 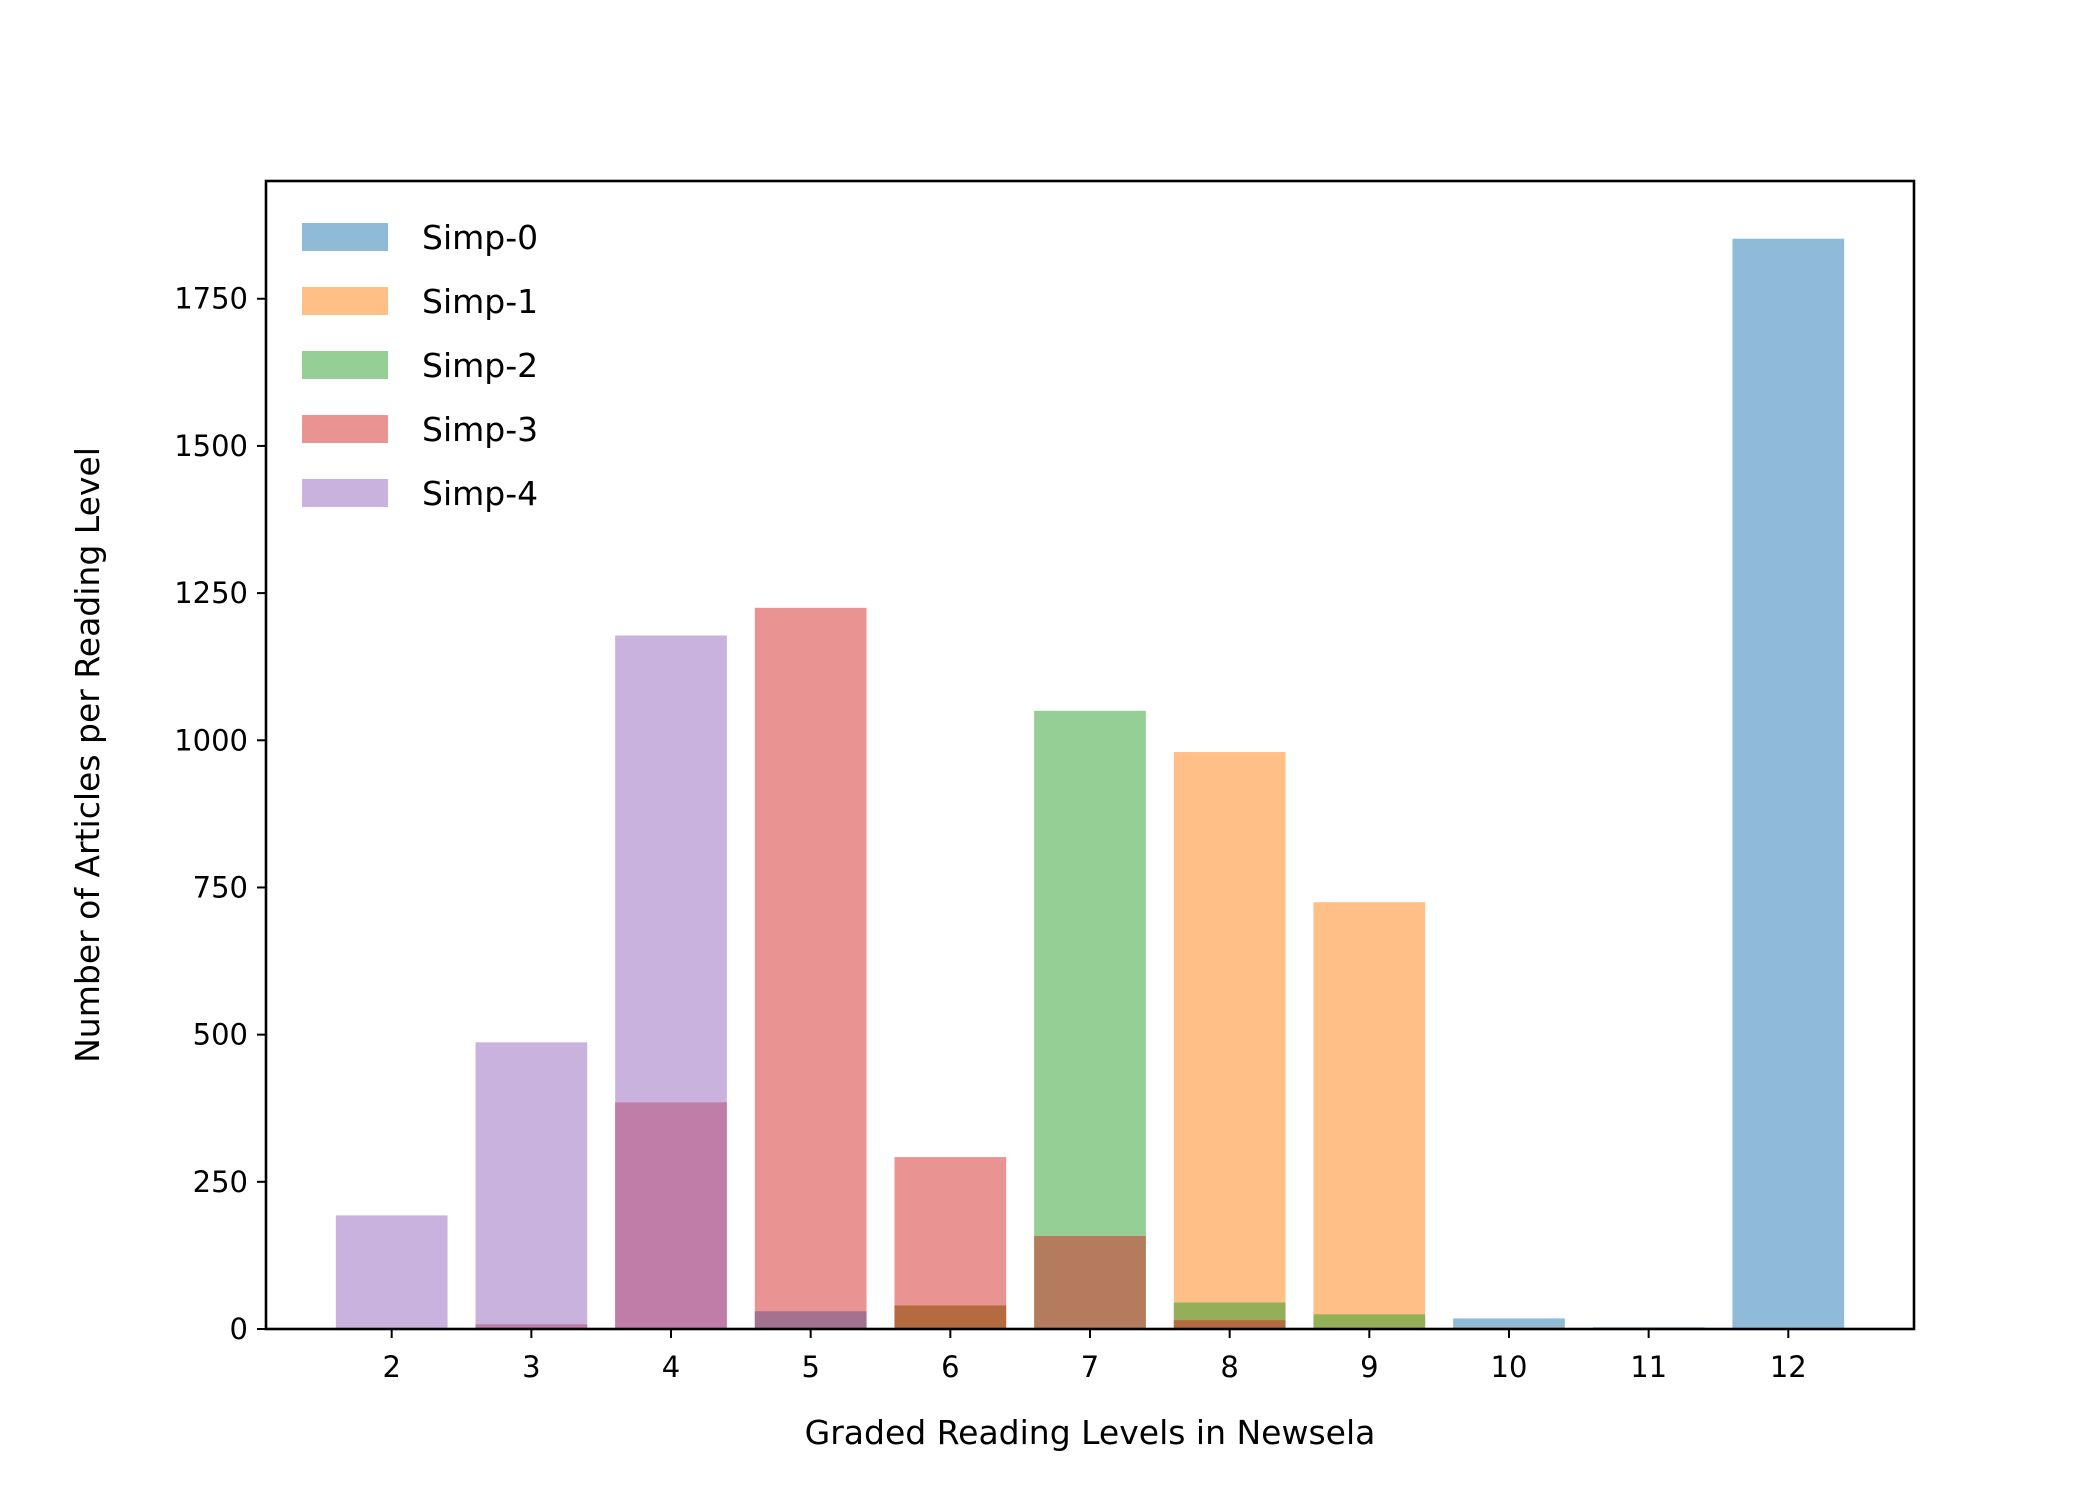 I want to click on y-axis-label: Number of Articles per Reading Level, so click(x=87, y=755).